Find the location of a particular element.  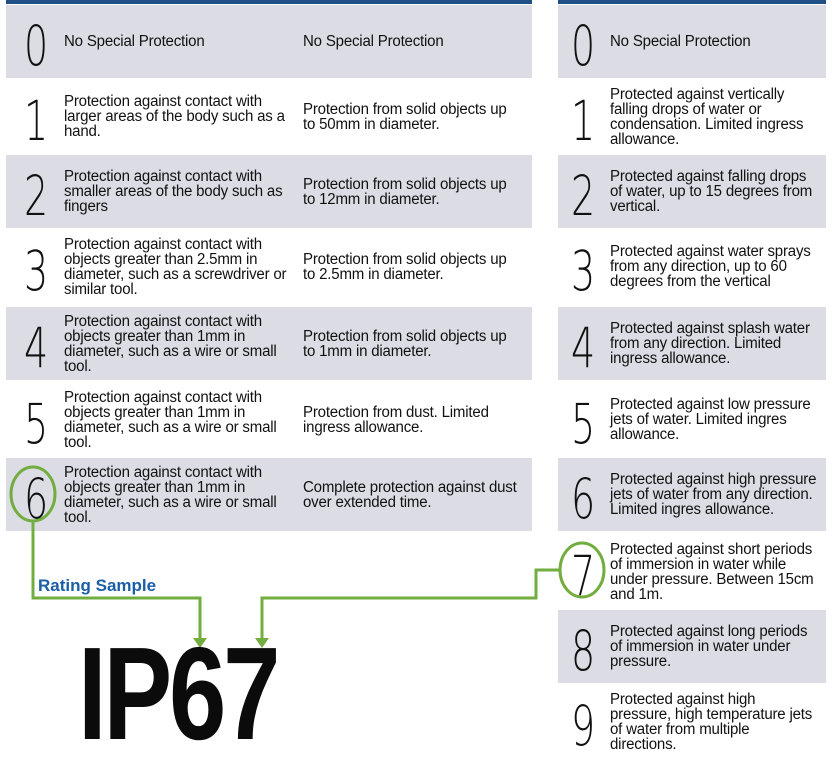

ip-code: IP67 is located at coordinates (179, 693).